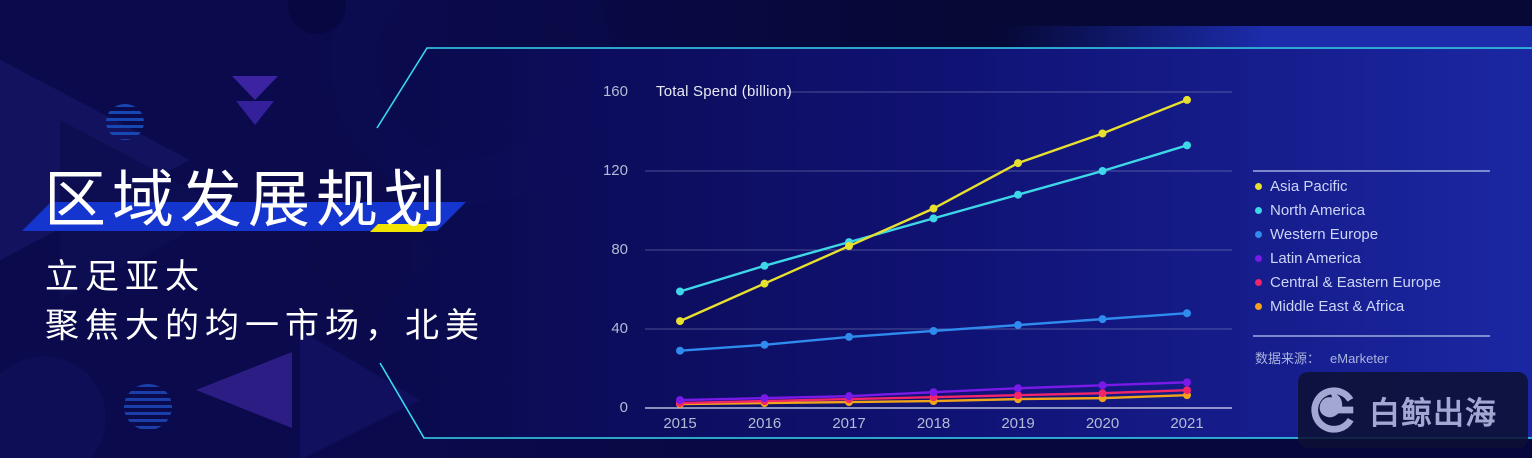  What do you see at coordinates (1309, 186) in the screenshot?
I see `legend-label: Asia Pacific` at bounding box center [1309, 186].